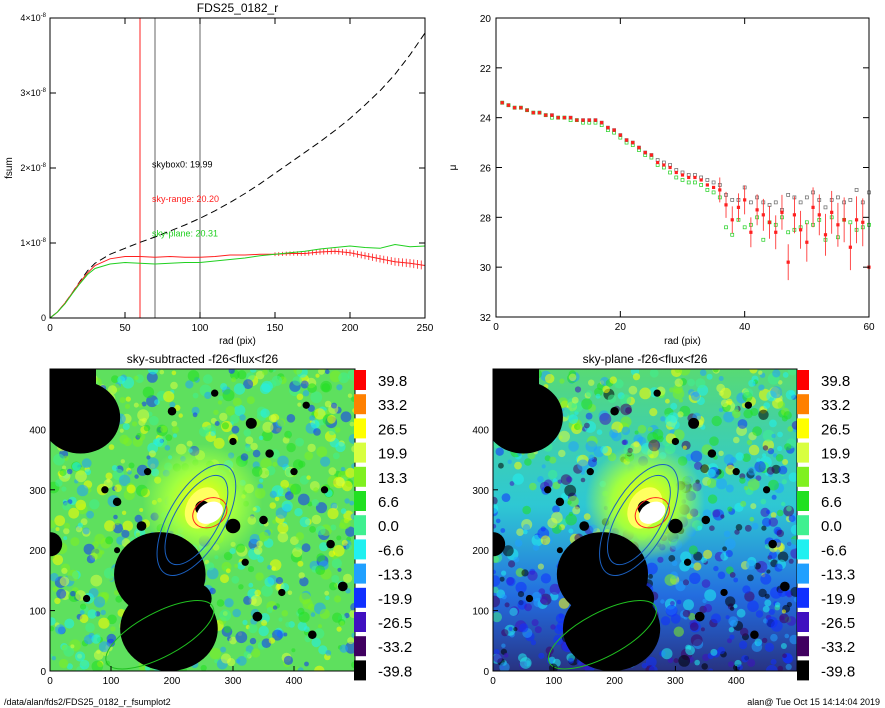 This screenshot has width=885, height=708. What do you see at coordinates (486, 119) in the screenshot?
I see `y-tick-label: 24` at bounding box center [486, 119].